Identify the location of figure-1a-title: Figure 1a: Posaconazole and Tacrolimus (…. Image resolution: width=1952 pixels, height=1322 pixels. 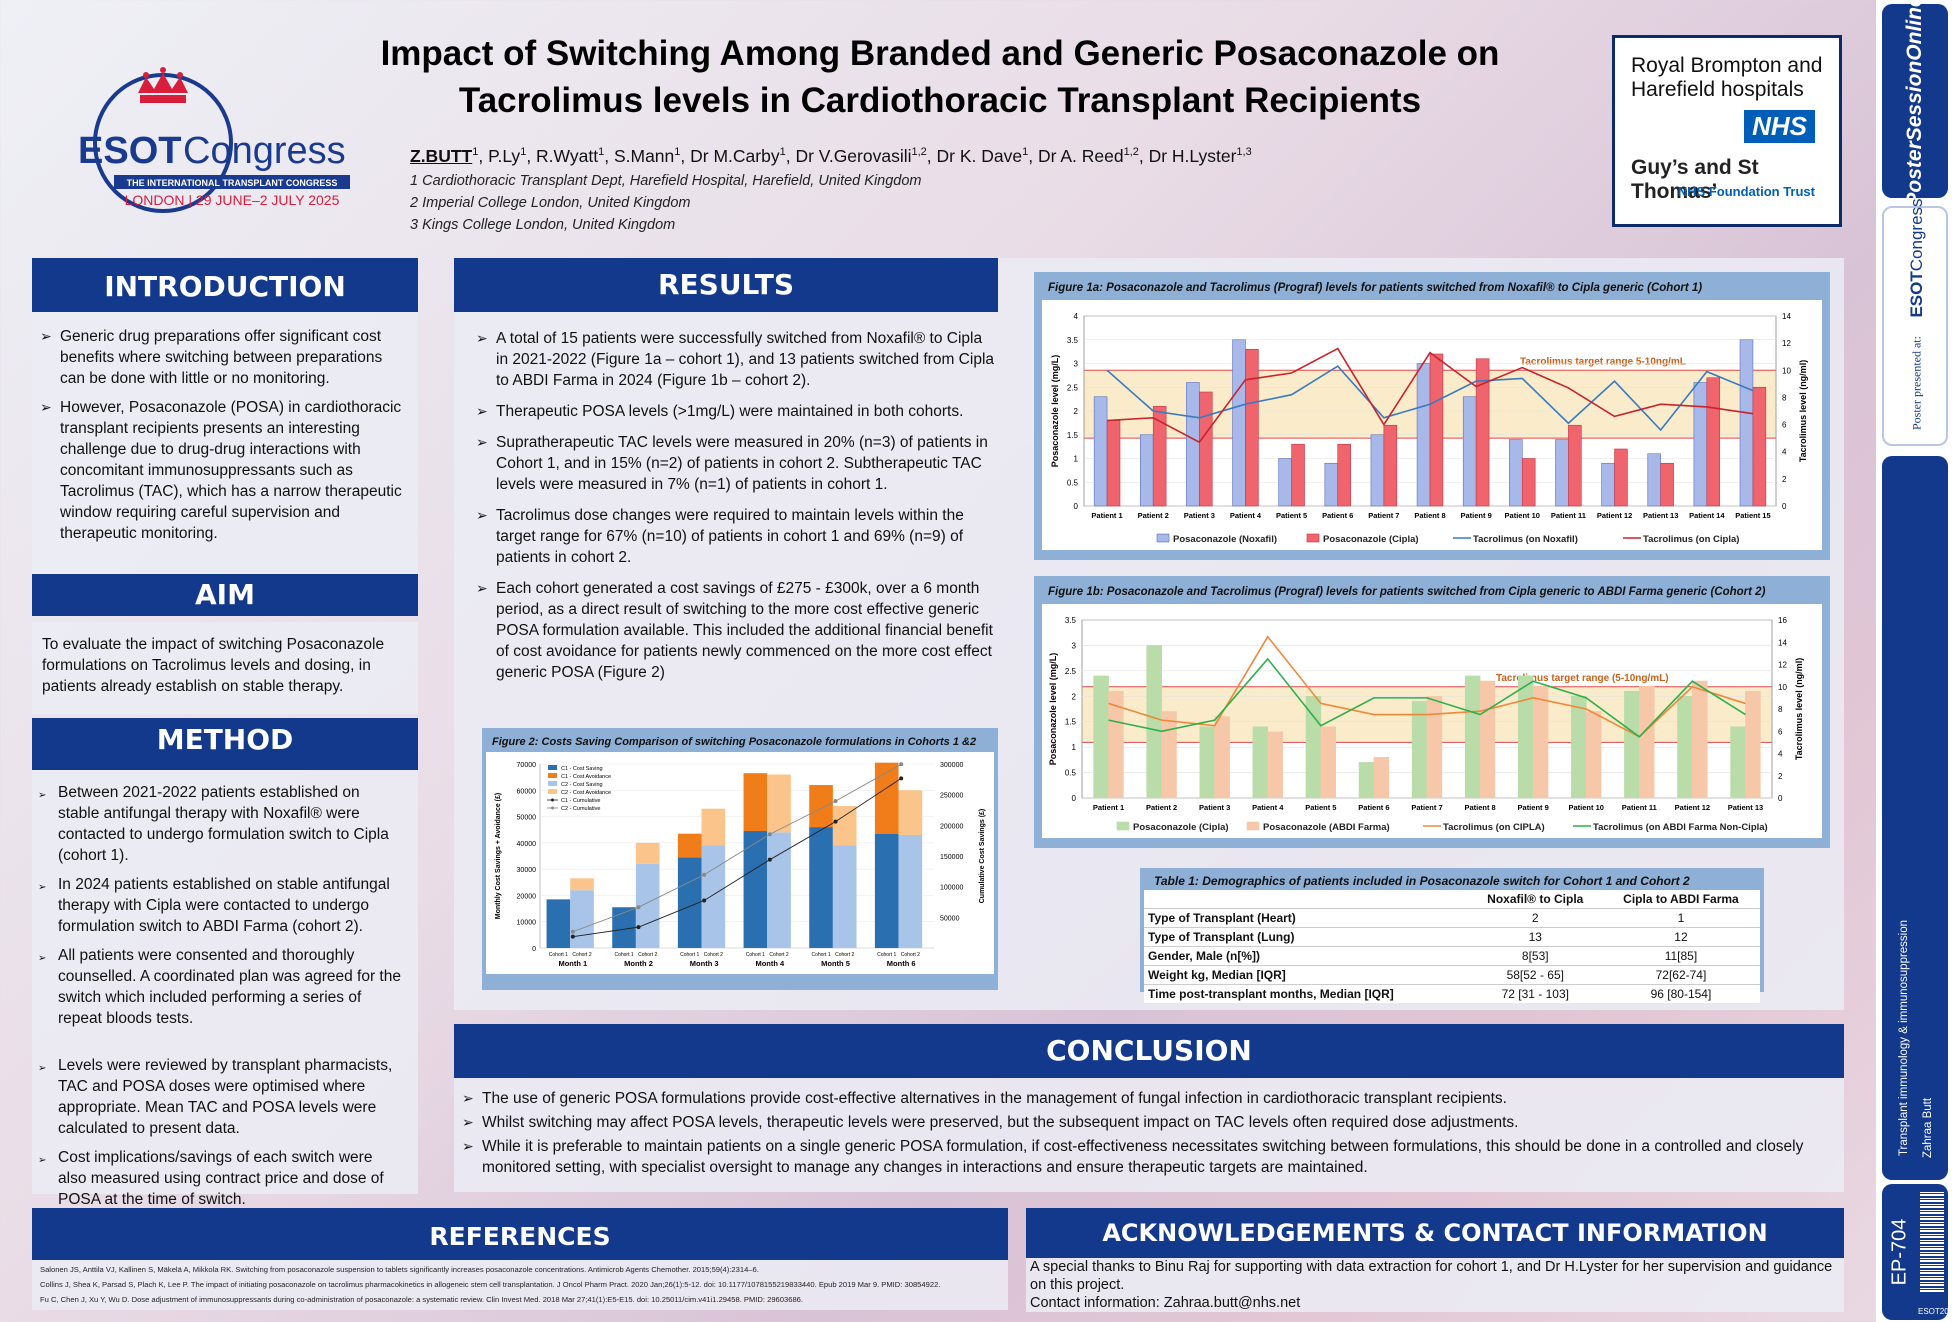
(1375, 288).